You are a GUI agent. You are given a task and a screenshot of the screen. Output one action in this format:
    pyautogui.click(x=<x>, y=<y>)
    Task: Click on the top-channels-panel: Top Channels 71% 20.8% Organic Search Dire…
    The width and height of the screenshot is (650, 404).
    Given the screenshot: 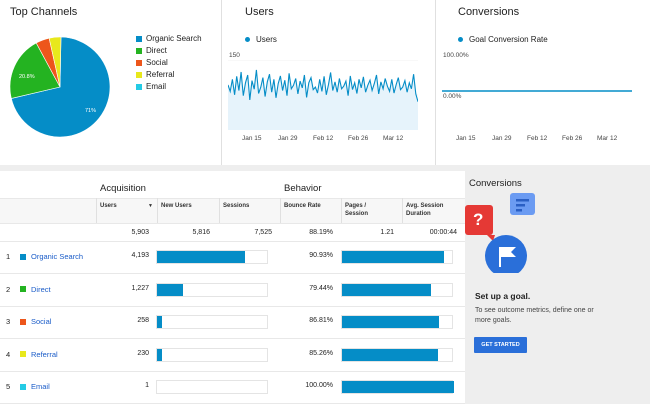 What is the action you would take?
    pyautogui.click(x=111, y=82)
    